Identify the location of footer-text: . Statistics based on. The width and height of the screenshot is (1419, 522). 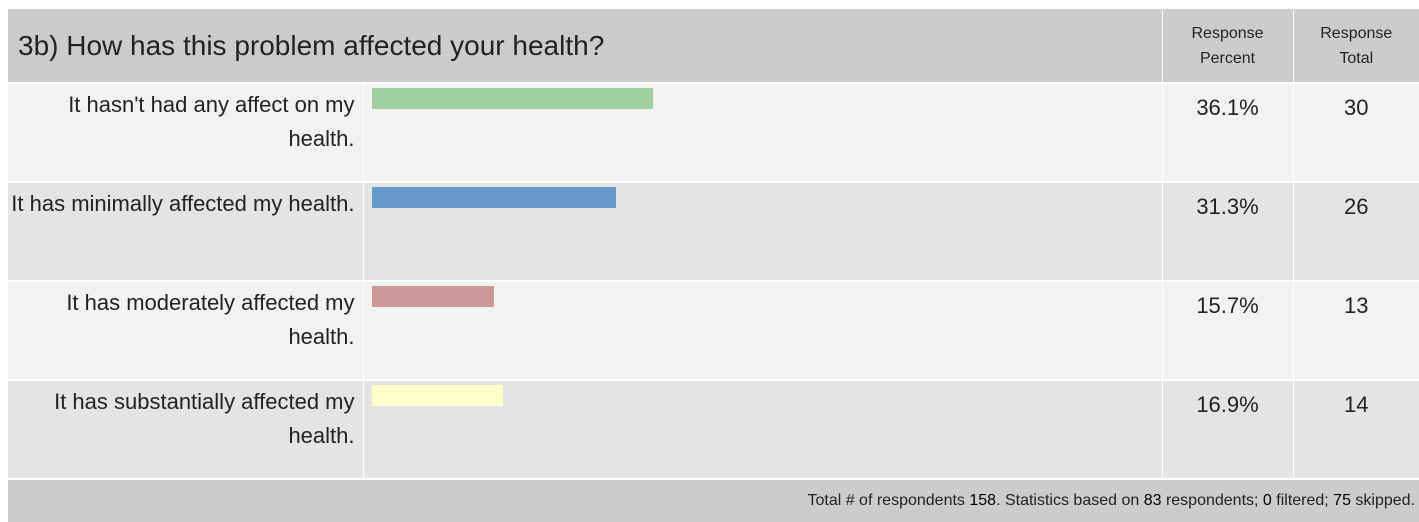
(1070, 500).